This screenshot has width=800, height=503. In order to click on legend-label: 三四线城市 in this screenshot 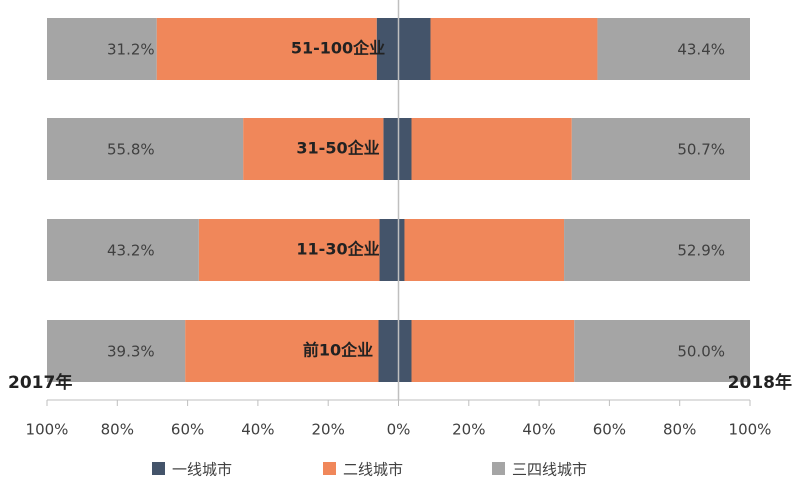, I will do `click(549, 470)`.